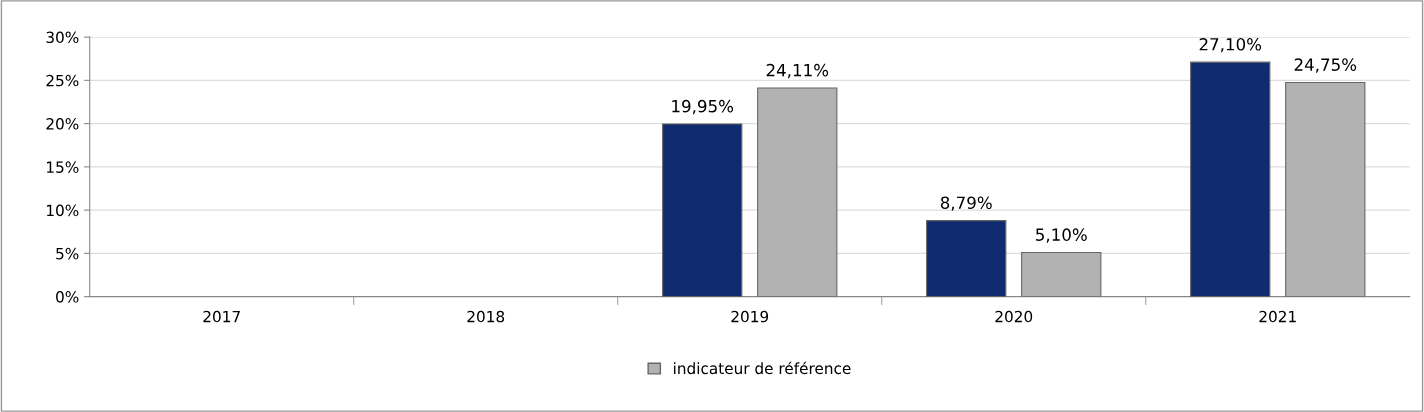 This screenshot has height=412, width=1424. Describe the element at coordinates (63, 167) in the screenshot. I see `y-tick-label: 15%` at that location.